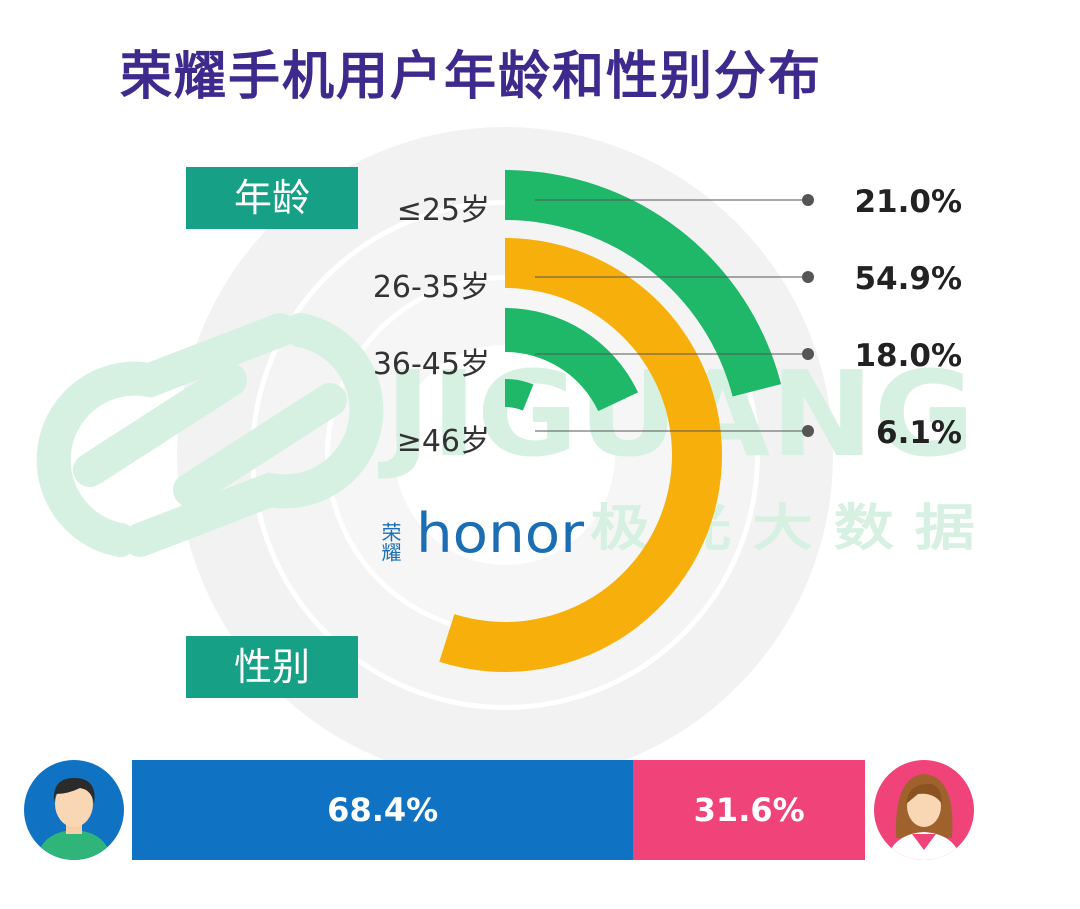  Describe the element at coordinates (908, 279) in the screenshot. I see `age-percentage-label: 54.9%` at that location.